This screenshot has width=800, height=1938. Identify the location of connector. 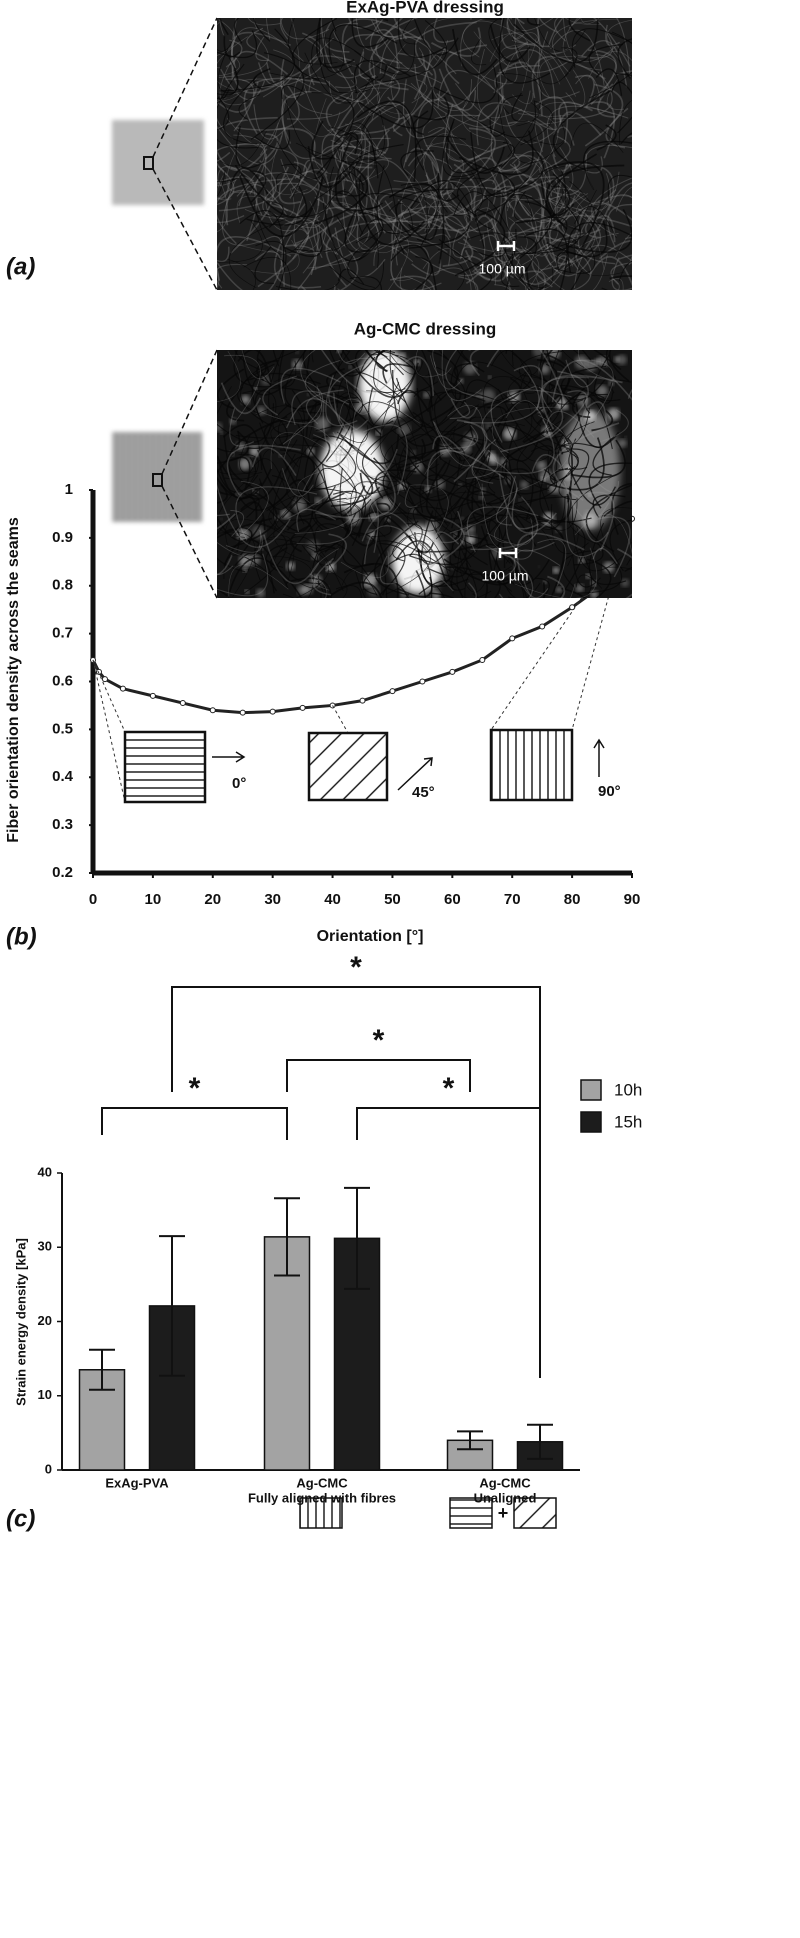
(599, 631).